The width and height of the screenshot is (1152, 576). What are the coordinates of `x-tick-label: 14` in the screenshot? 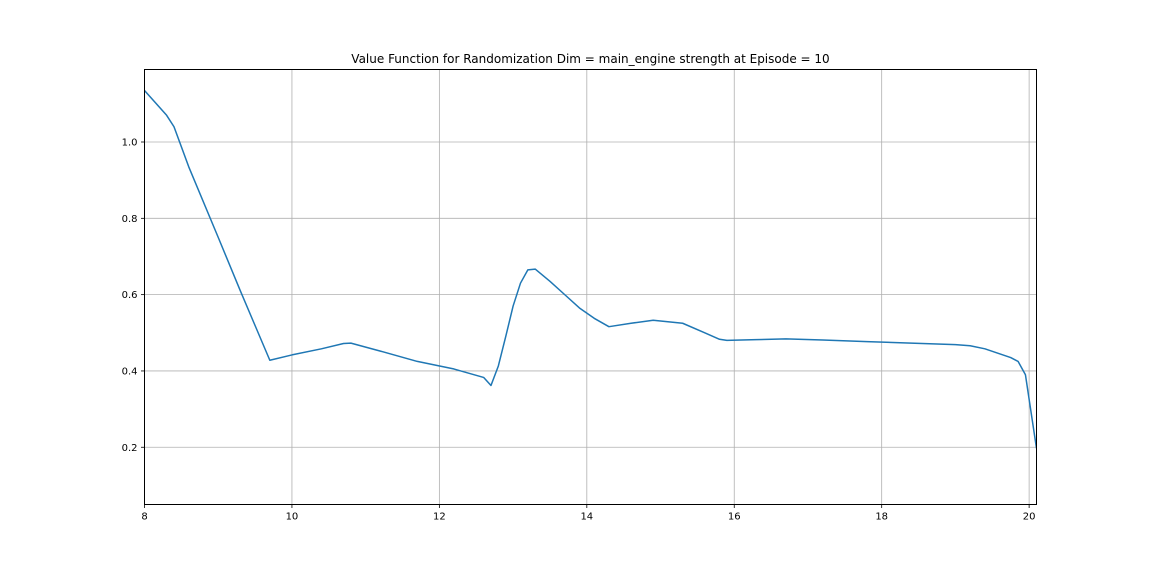 It's located at (586, 517).